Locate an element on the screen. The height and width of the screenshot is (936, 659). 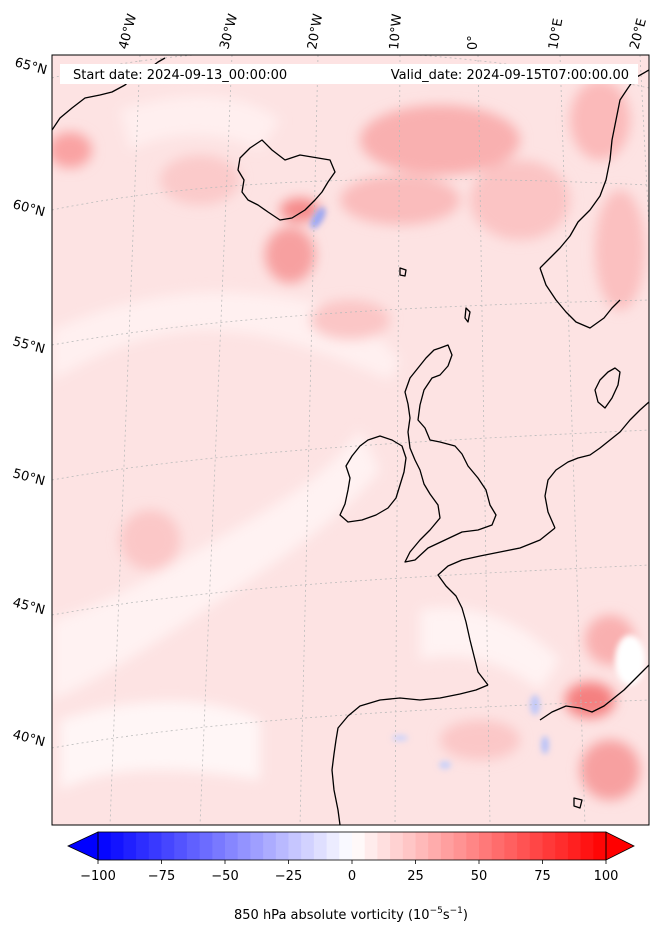
lat-label-45n: 45°N is located at coordinates (29, 606).